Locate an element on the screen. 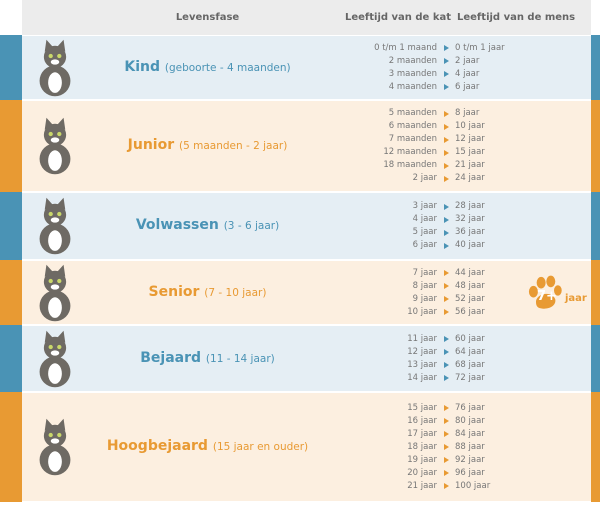 Image resolution: width=600 pixels, height=507 pixels. age-row: 3 jaar 28 jaar is located at coordinates (427, 206).